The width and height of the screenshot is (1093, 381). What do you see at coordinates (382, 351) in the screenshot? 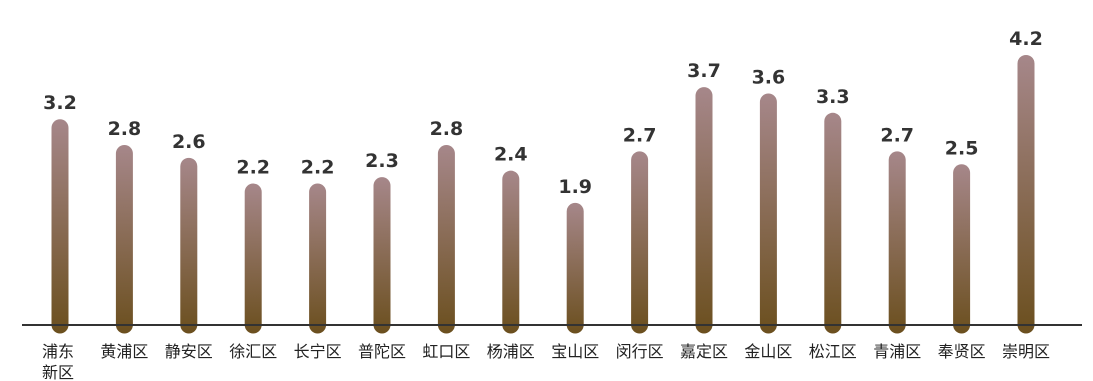
I see `category-label: 普陀区` at bounding box center [382, 351].